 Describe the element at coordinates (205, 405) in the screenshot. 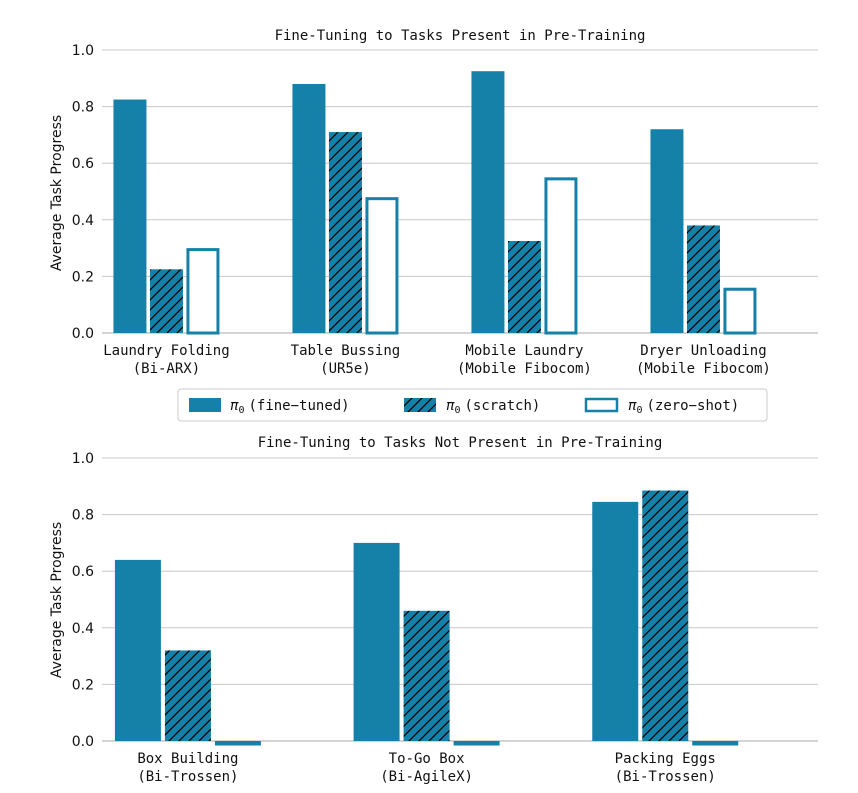

I see `legend-swatch-fine-tuned` at that location.